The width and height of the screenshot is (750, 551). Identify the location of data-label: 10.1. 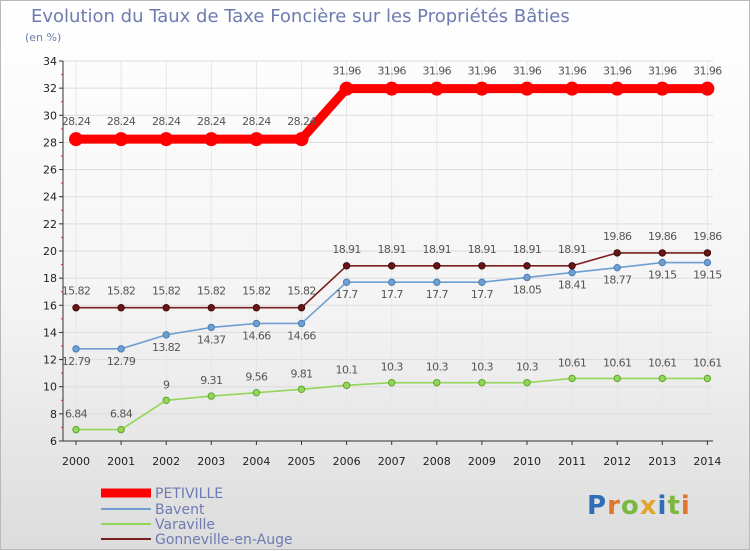
(347, 369).